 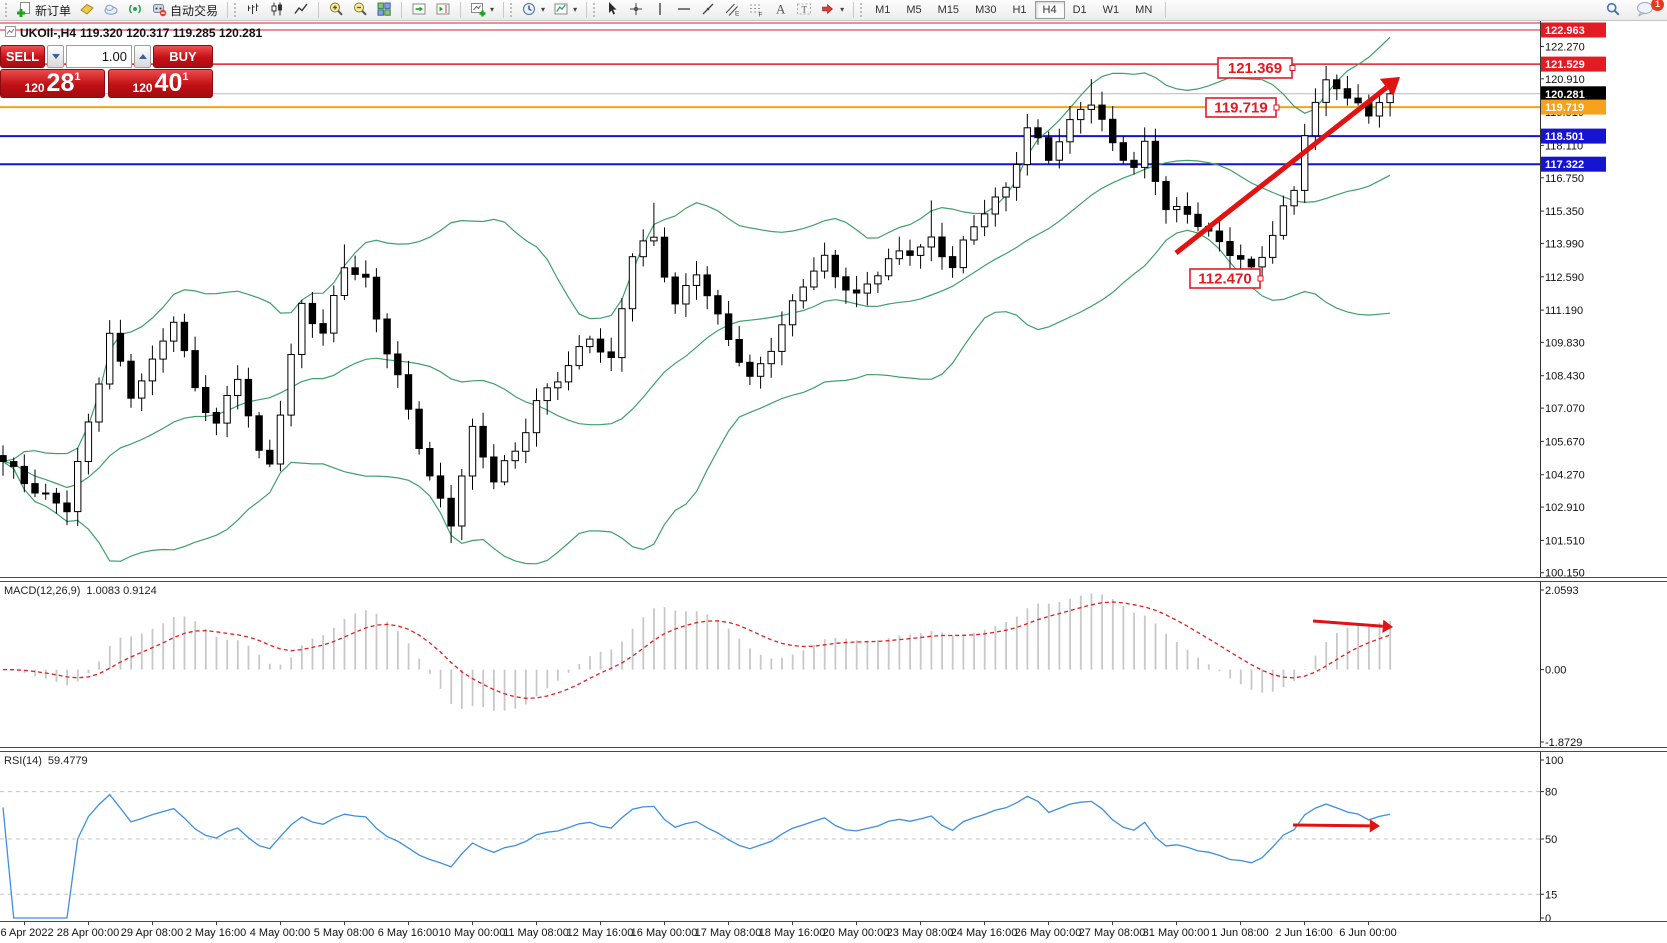 What do you see at coordinates (1242, 107) in the screenshot?
I see `price-annotation-box: 119.719` at bounding box center [1242, 107].